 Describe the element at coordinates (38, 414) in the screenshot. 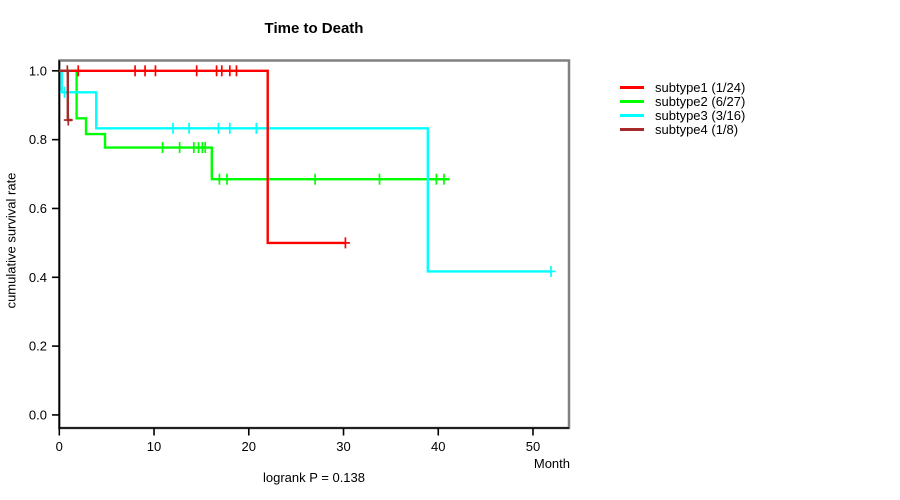

I see `y-tick-label: 0.0` at that location.